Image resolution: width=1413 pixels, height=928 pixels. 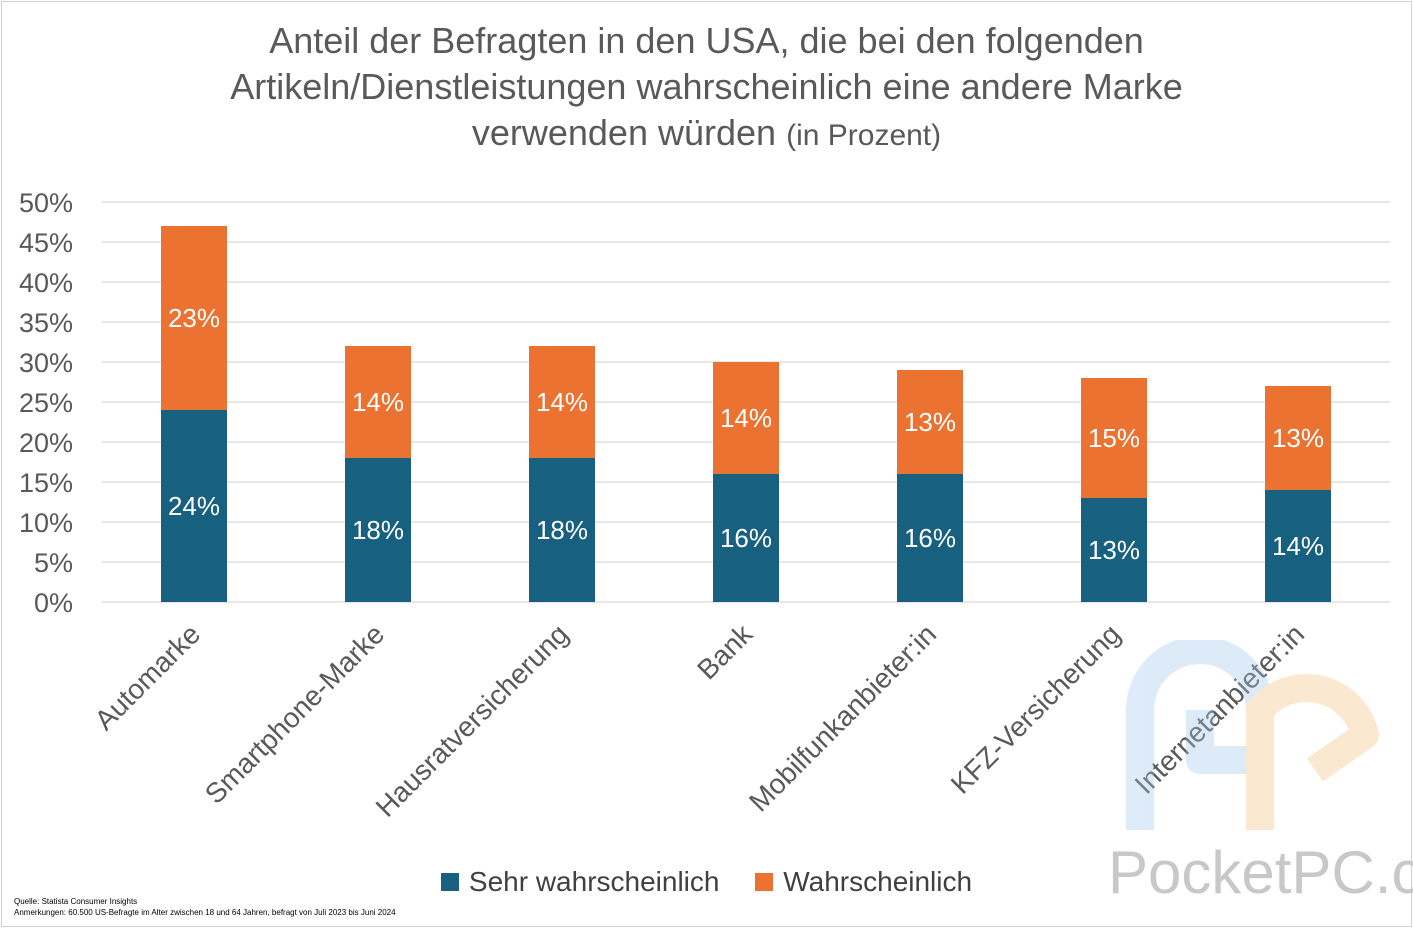 What do you see at coordinates (878, 881) in the screenshot?
I see `legend-label: Wahrscheinlich` at bounding box center [878, 881].